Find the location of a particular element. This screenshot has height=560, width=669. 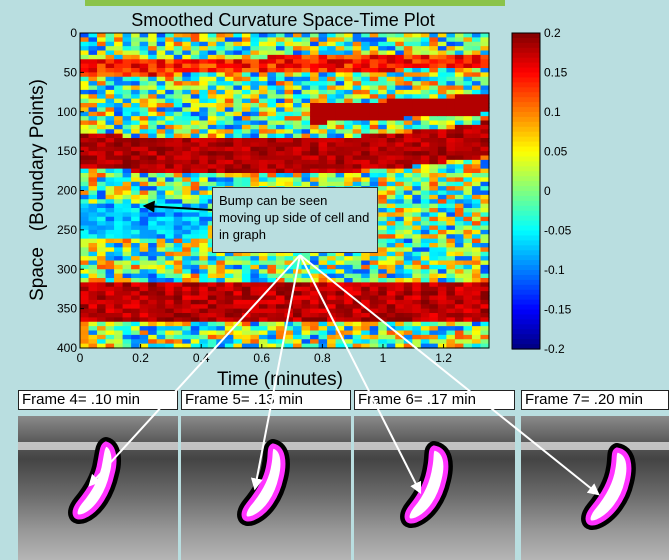

y-tick-label: 250 is located at coordinates (67, 230).